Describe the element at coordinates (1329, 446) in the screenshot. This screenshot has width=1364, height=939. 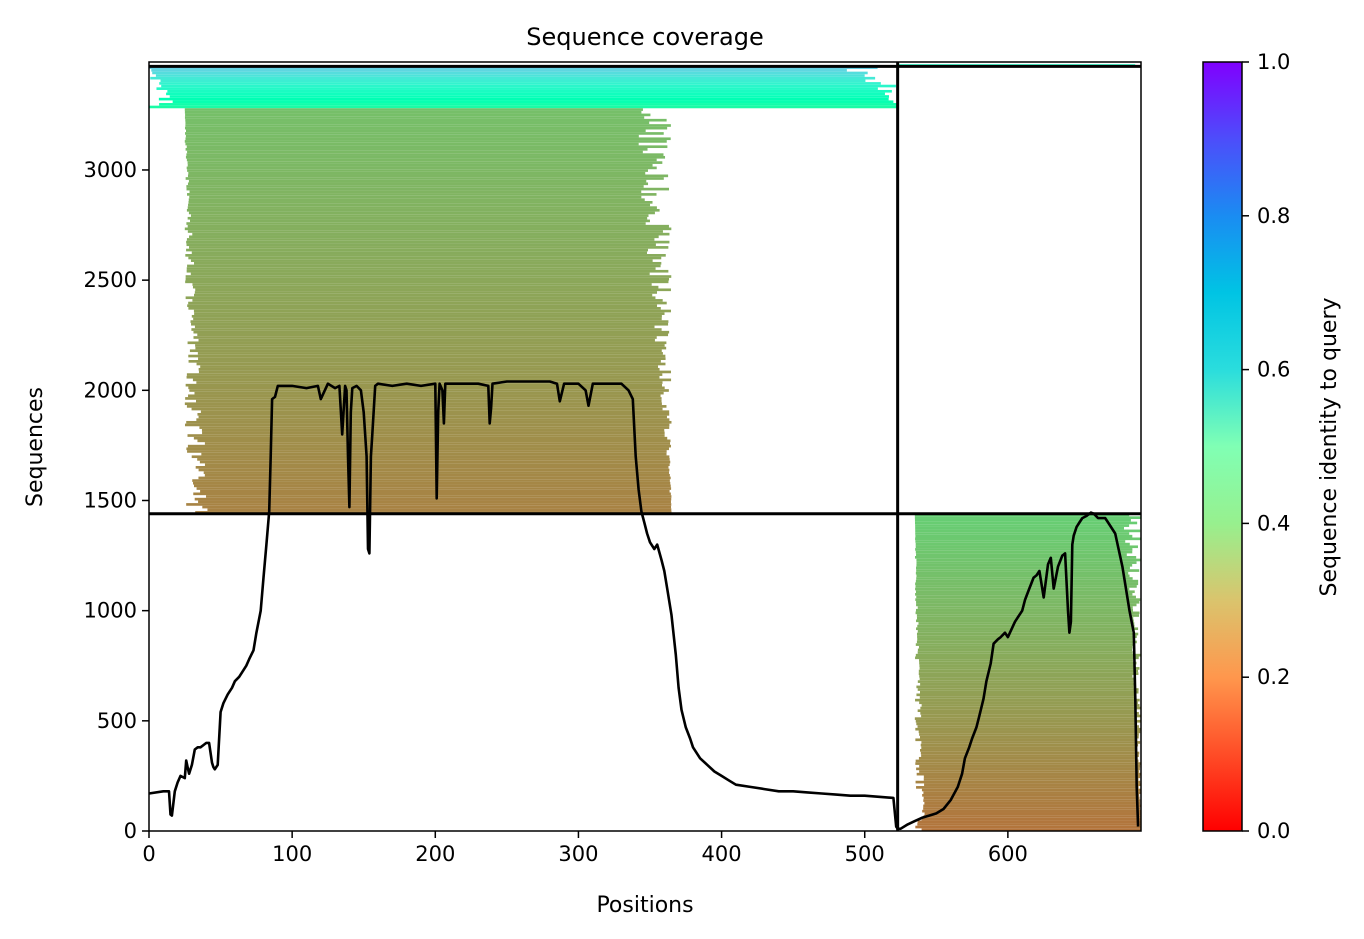
I see `colorbar-label: Sequence identity to query` at that location.